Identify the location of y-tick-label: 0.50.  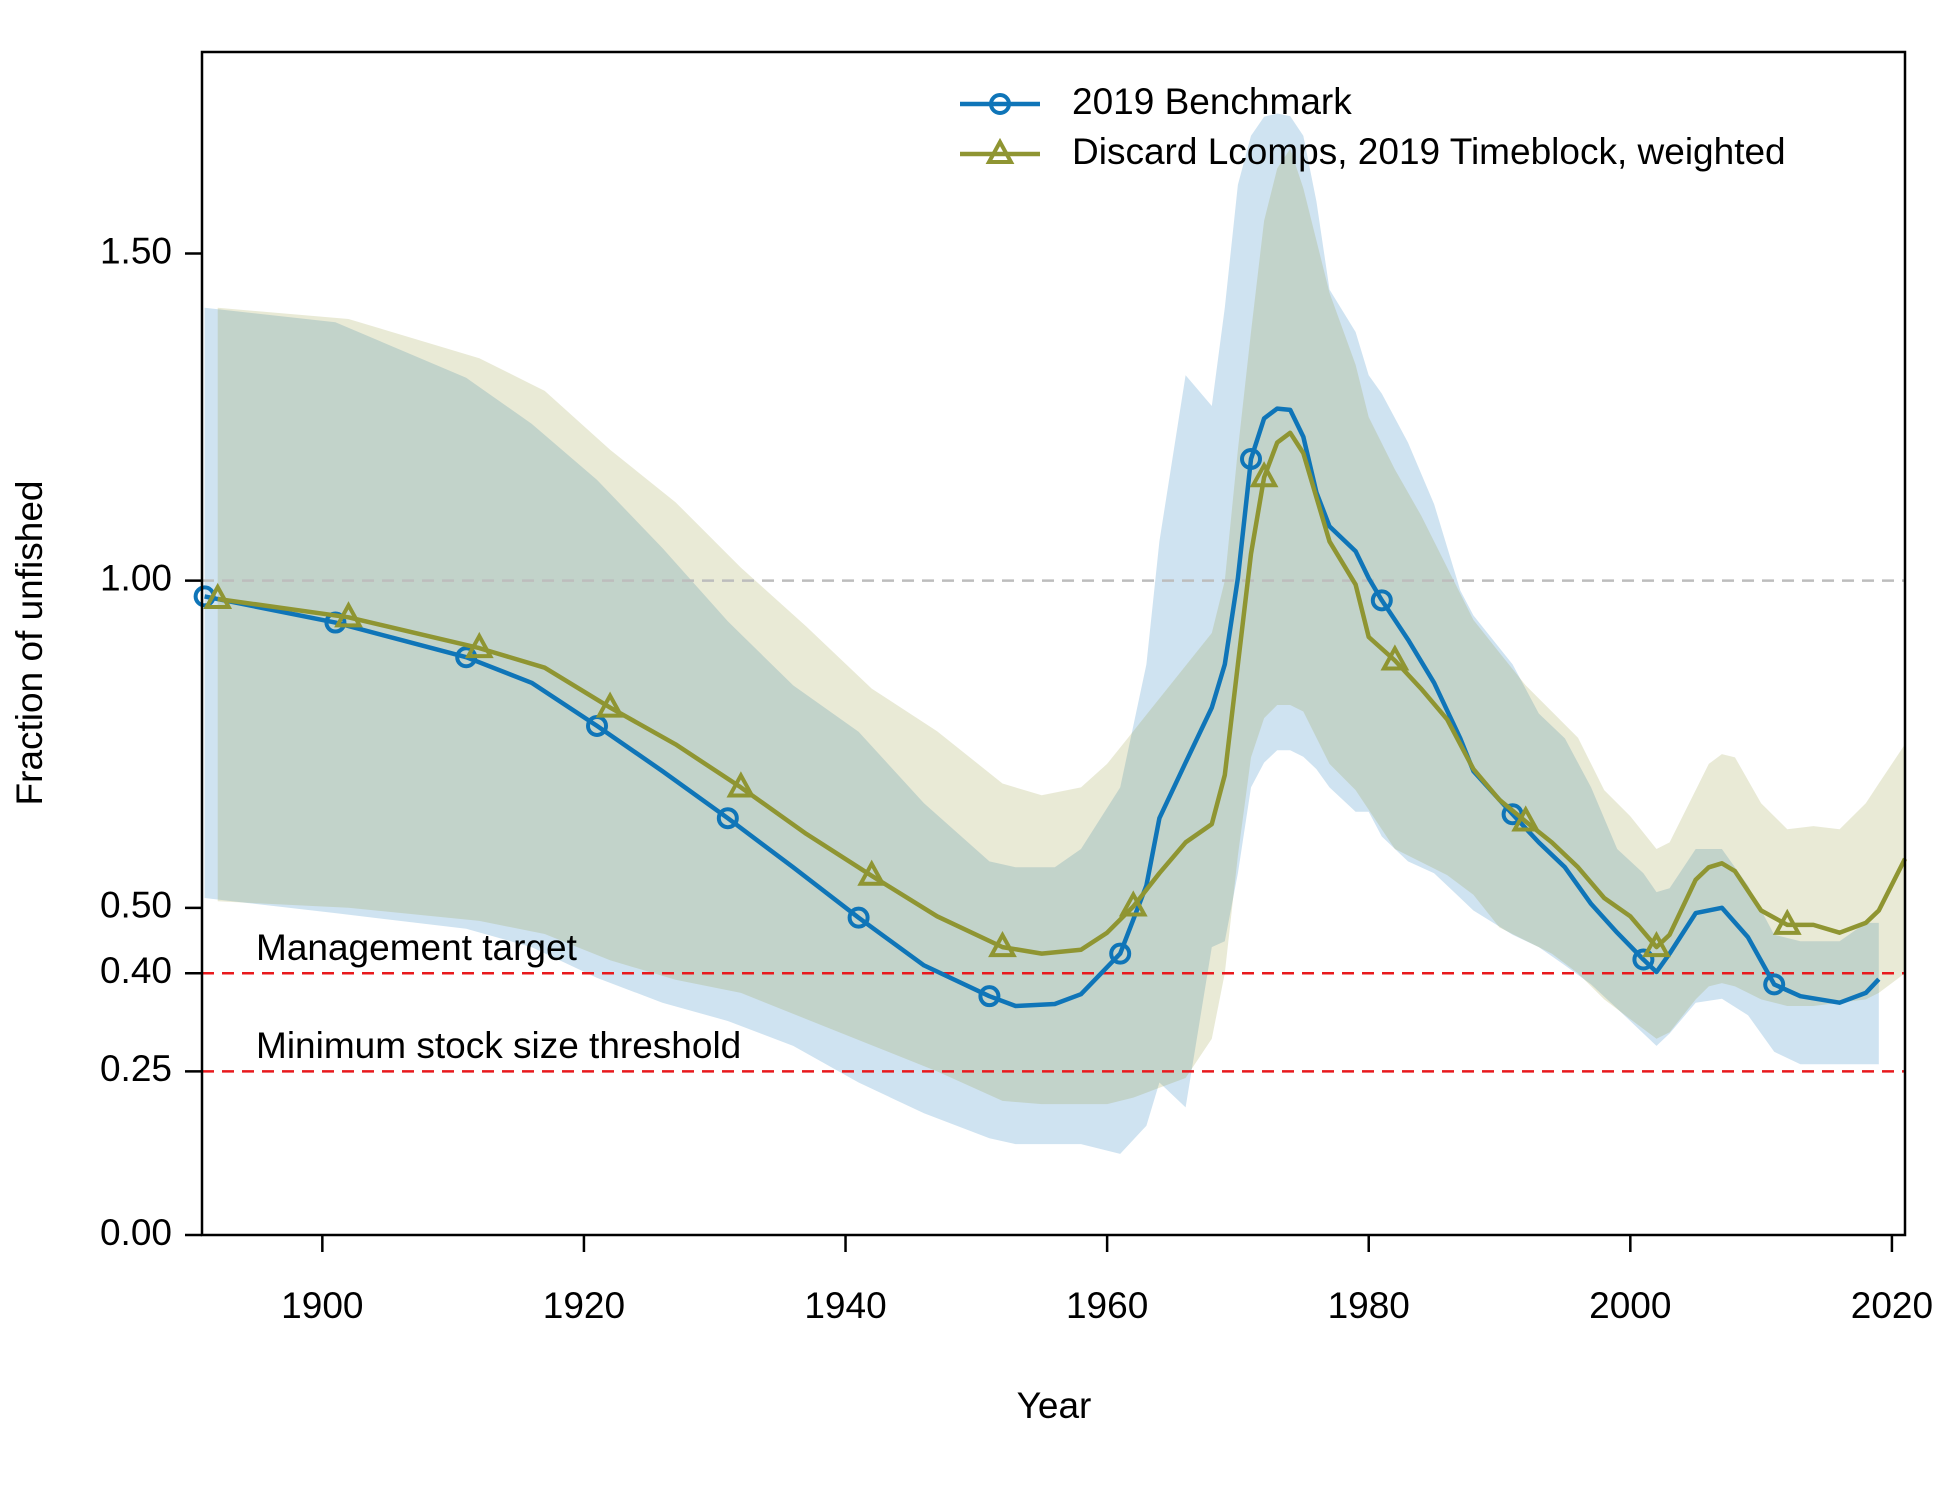
(136, 905).